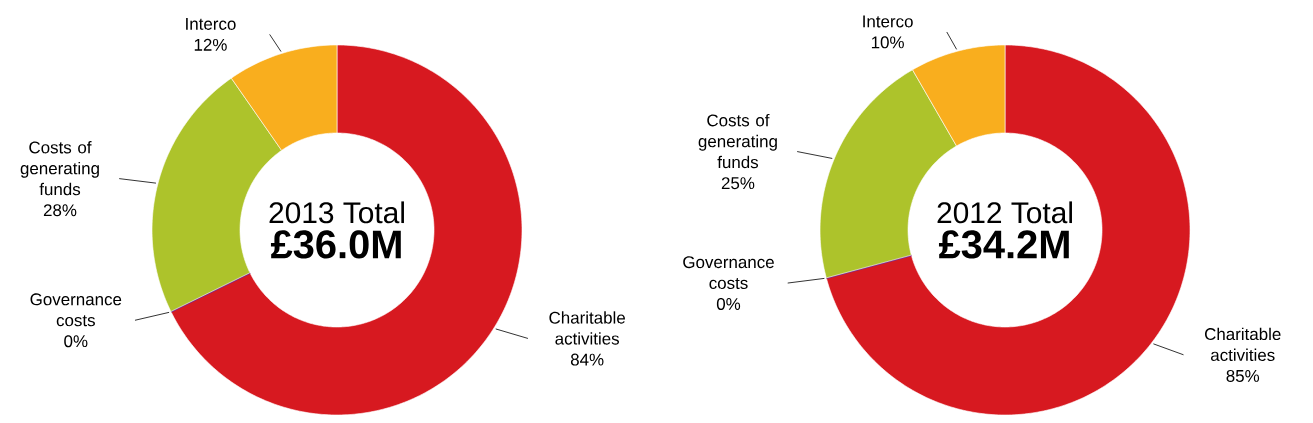 The image size is (1313, 423). I want to click on data-label: 28%, so click(60, 210).